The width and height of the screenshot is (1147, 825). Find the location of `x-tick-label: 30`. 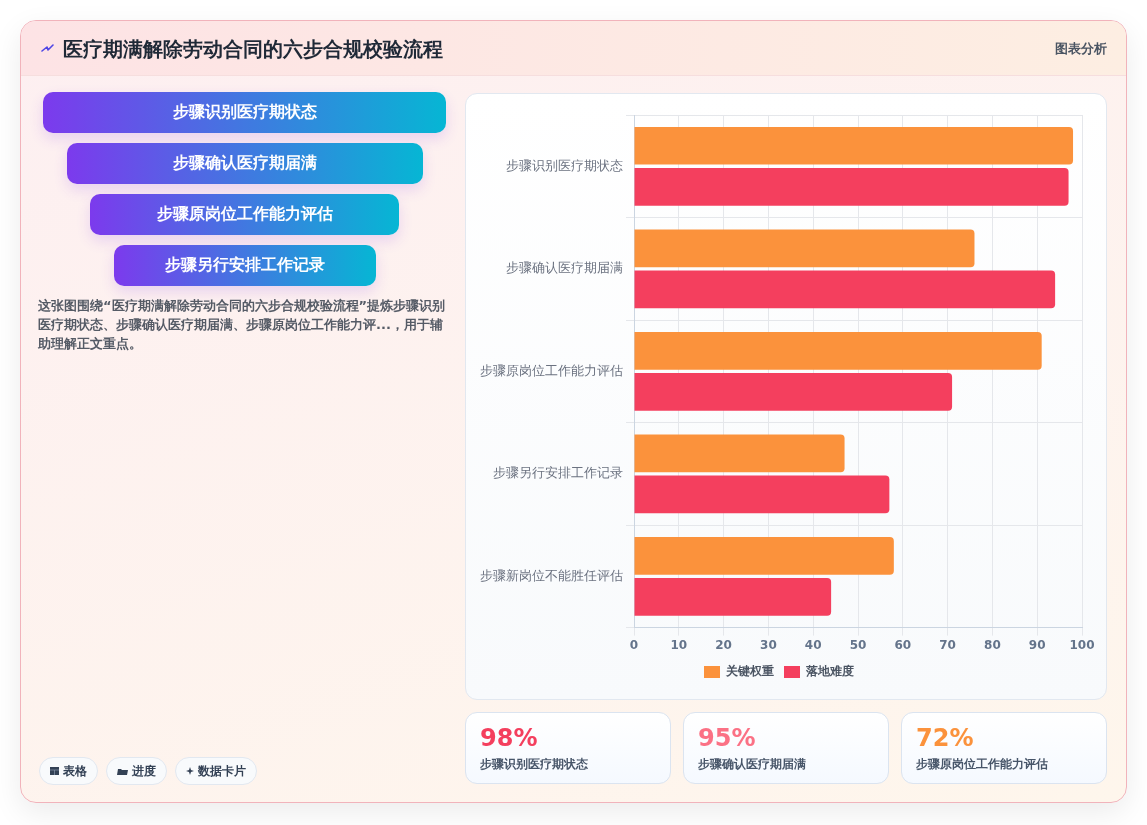

x-tick-label: 30 is located at coordinates (768, 644).